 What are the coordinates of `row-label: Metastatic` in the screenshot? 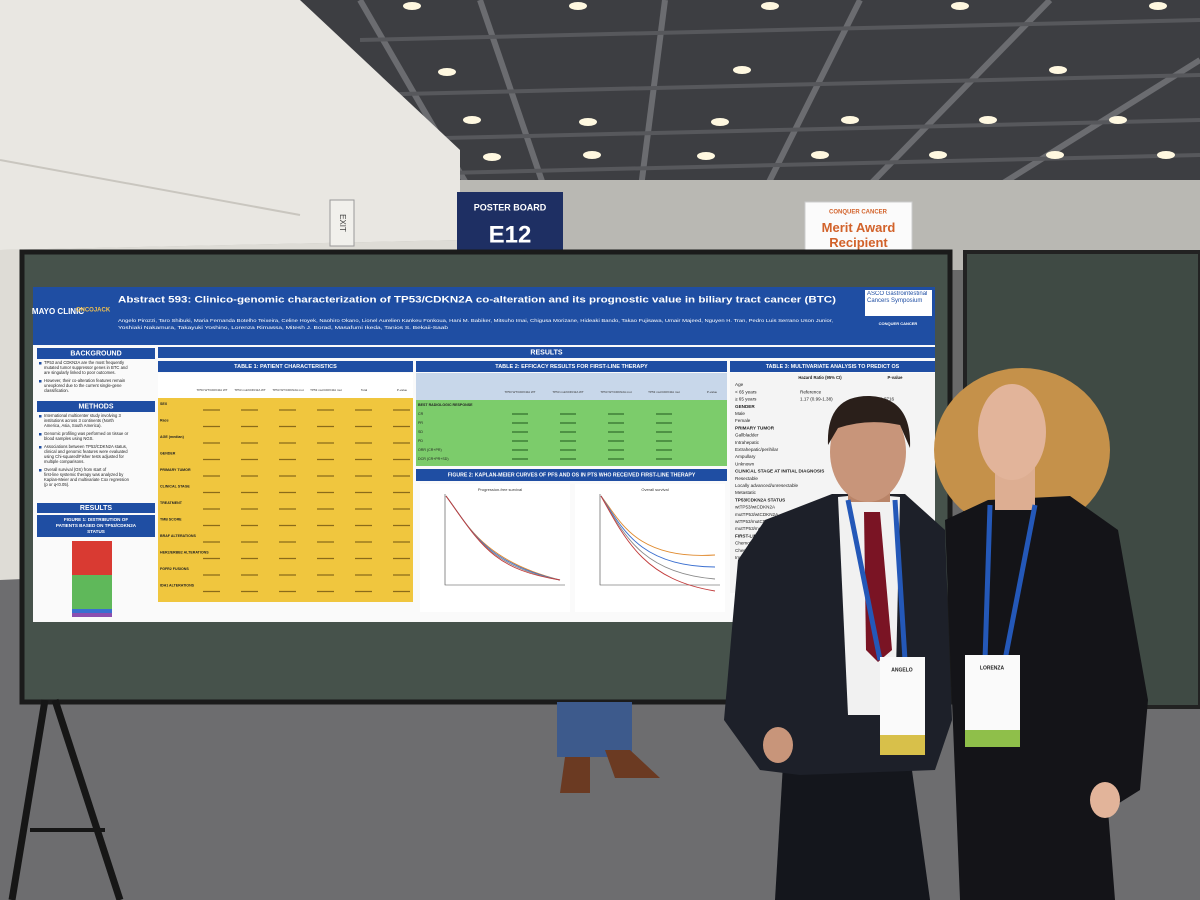 It's located at (746, 492).